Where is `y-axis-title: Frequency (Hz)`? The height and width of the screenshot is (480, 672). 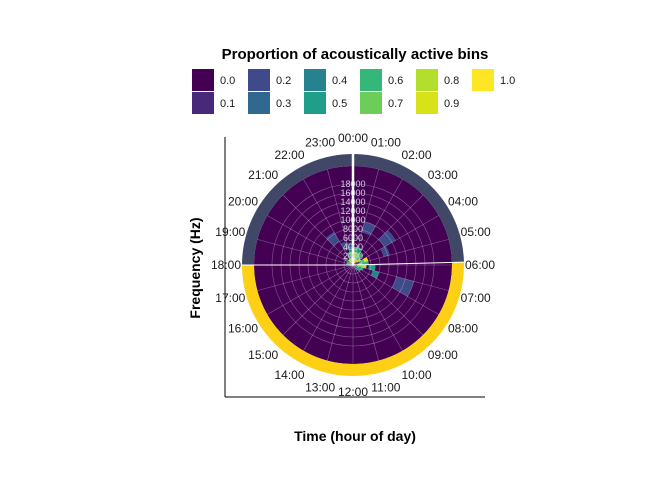
y-axis-title: Frequency (Hz) is located at coordinates (195, 267).